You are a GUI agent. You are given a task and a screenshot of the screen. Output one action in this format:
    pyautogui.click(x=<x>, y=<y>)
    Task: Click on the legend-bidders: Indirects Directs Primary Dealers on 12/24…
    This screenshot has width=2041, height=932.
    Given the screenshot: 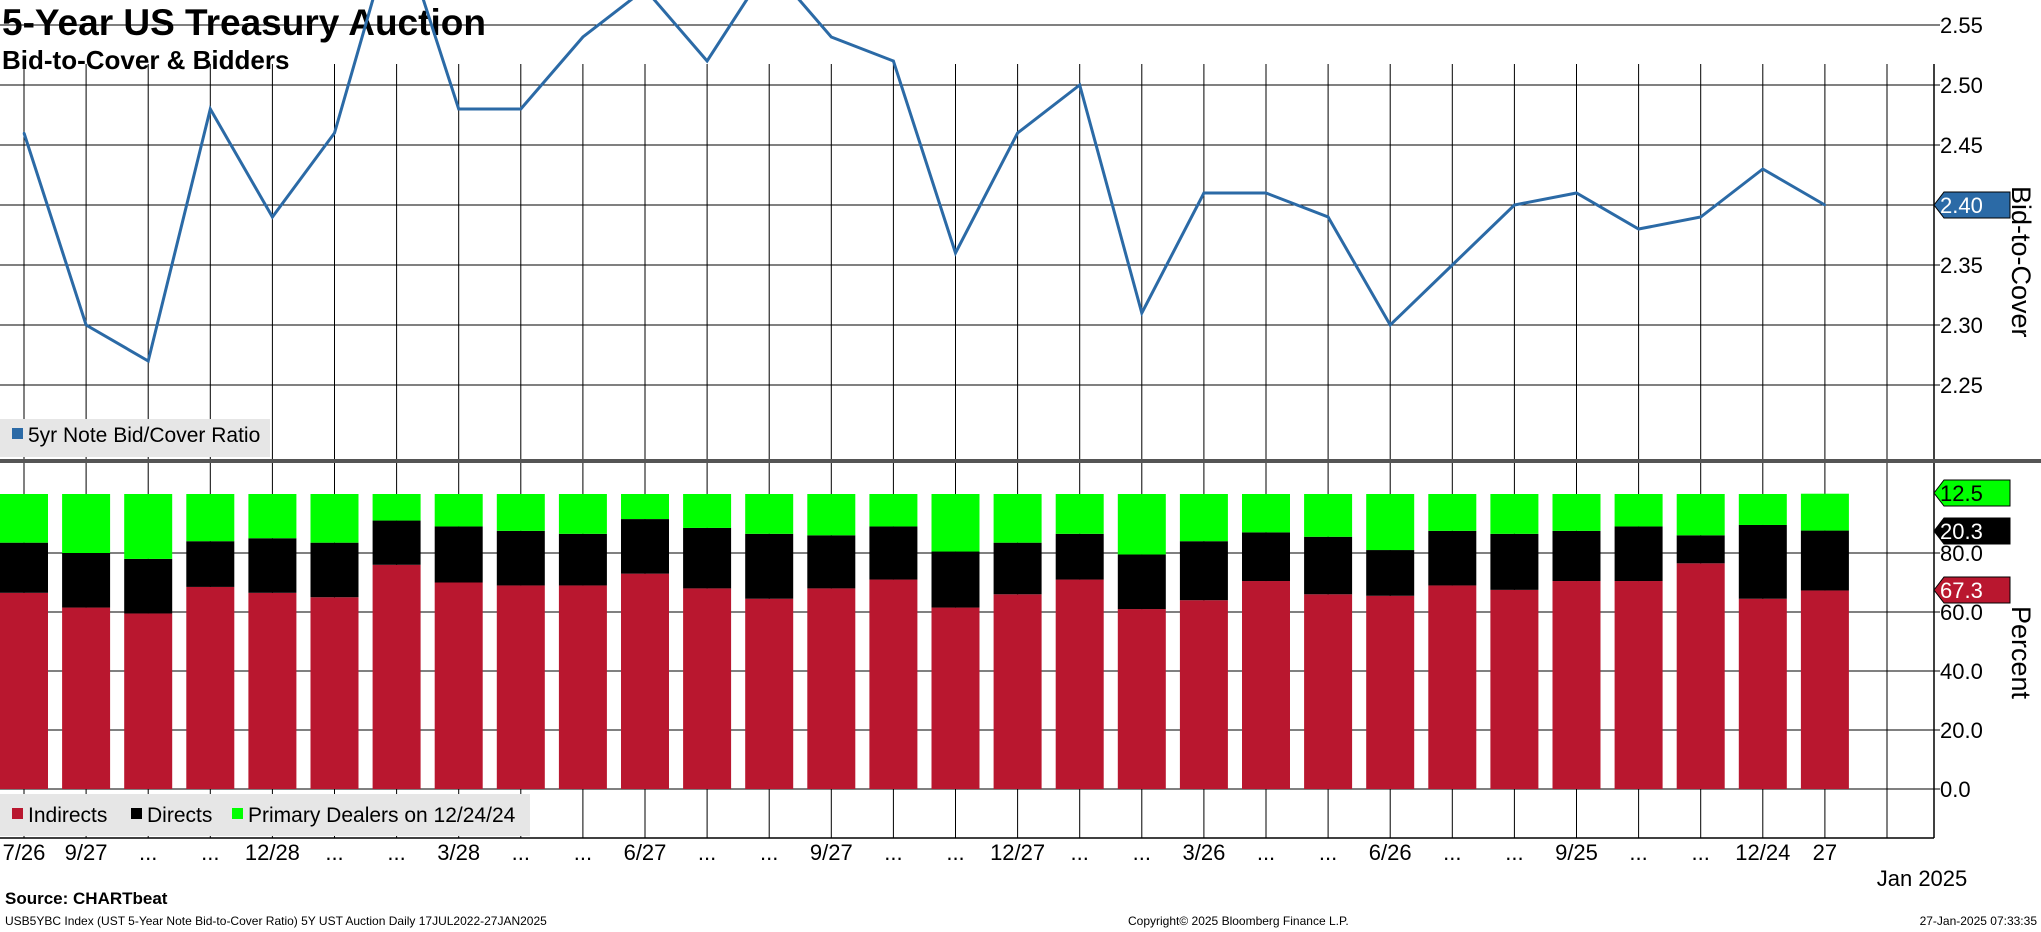 What is the action you would take?
    pyautogui.click(x=265, y=815)
    